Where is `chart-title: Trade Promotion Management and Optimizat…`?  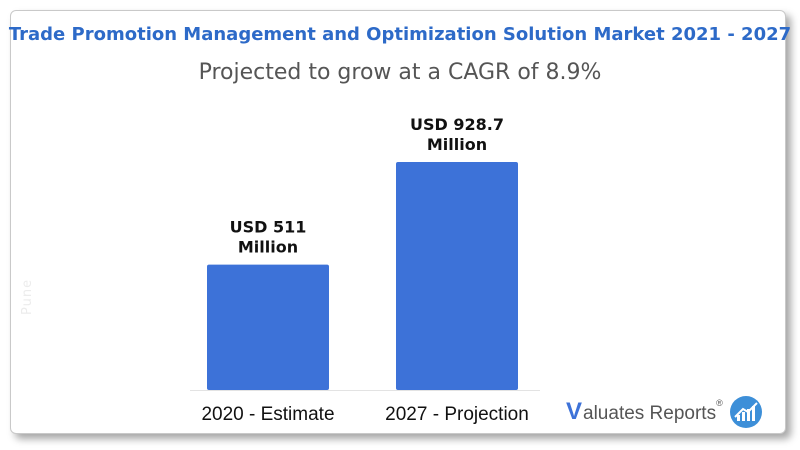 chart-title: Trade Promotion Management and Optimizat… is located at coordinates (400, 34).